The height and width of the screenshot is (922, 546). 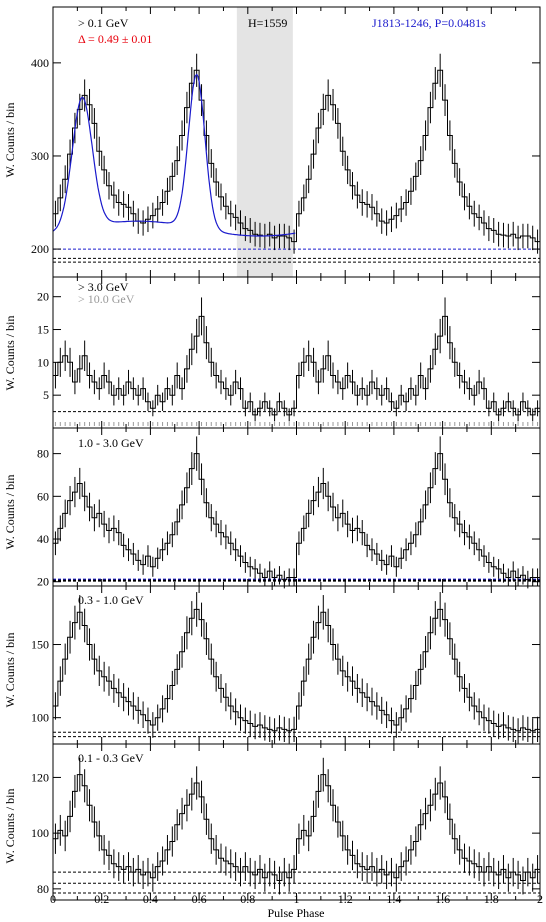 I want to click on y-tick-label: 15, so click(x=43, y=330).